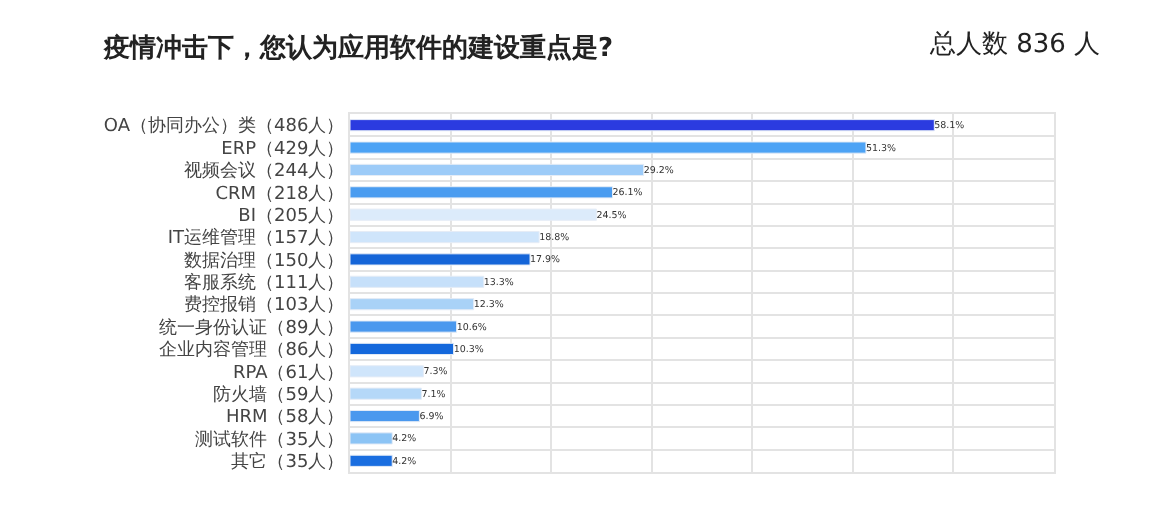 The width and height of the screenshot is (1156, 526). What do you see at coordinates (224, 126) in the screenshot?
I see `y-tick-label: OA（协同办公）类（486人）` at bounding box center [224, 126].